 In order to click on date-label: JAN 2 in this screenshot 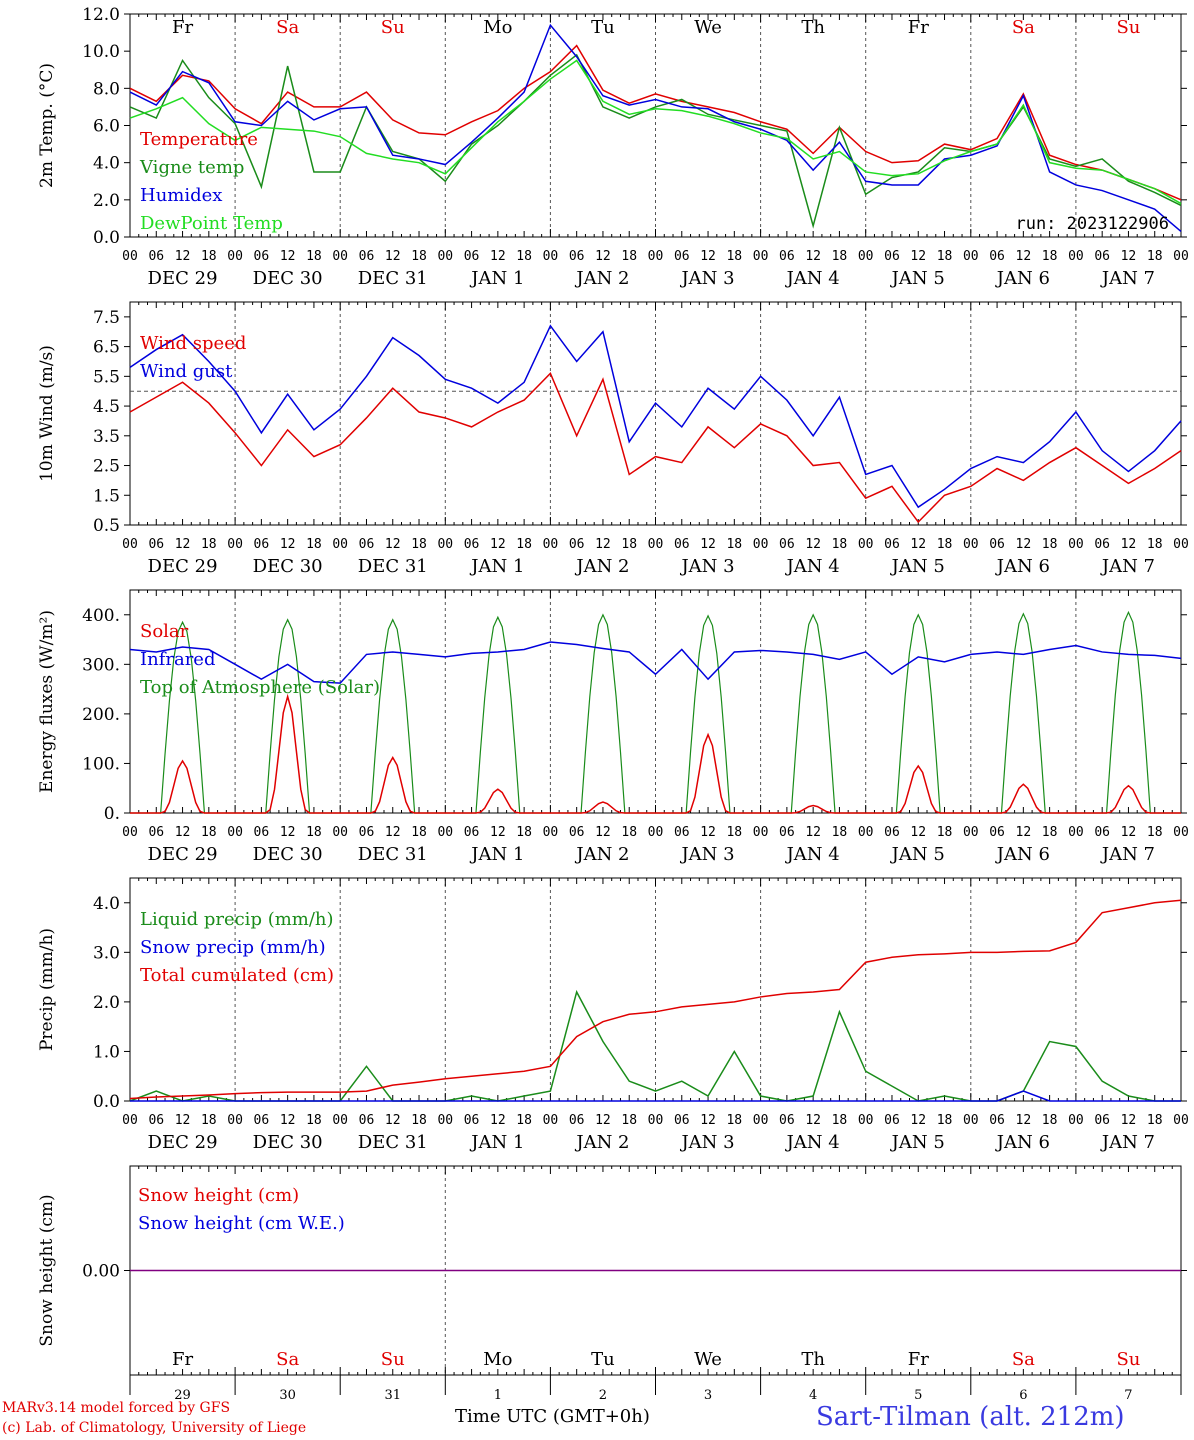, I will do `click(601, 1142)`.